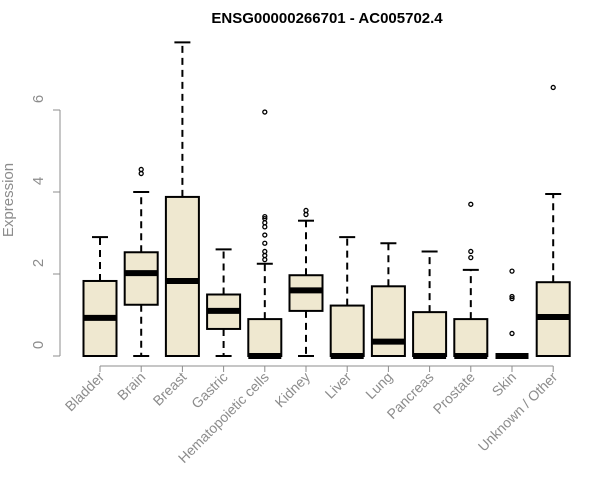 This screenshot has height=500, width=600. What do you see at coordinates (85, 392) in the screenshot?
I see `x-tick-label: Bladder` at bounding box center [85, 392].